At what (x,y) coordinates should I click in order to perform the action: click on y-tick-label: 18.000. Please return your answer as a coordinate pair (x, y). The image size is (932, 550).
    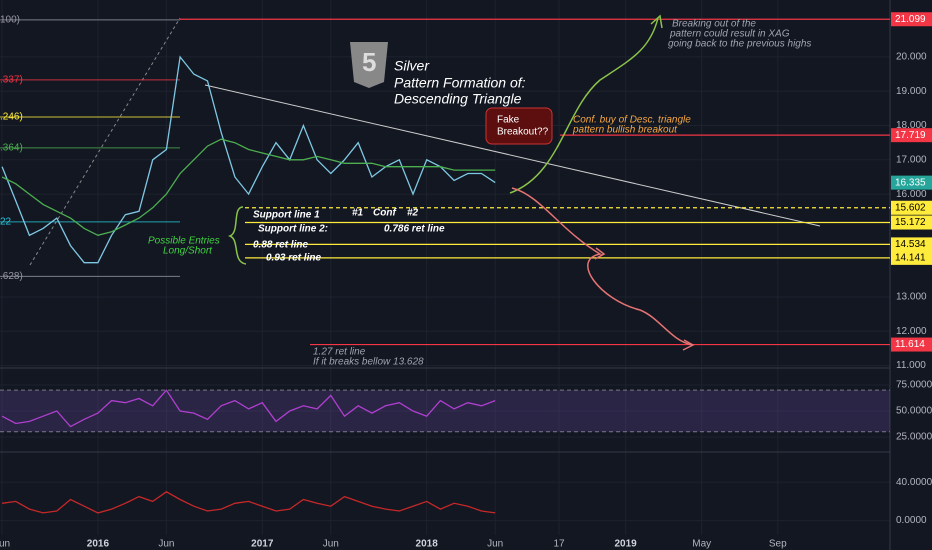
    Looking at the image, I should click on (911, 125).